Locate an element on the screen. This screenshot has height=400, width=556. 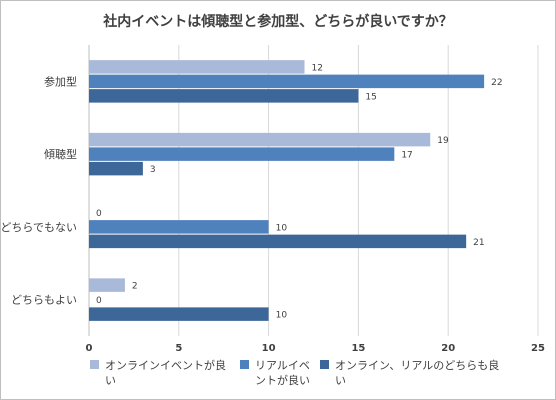
legend-label: オンライン、リアルのどちらも良い is located at coordinates (417, 373).